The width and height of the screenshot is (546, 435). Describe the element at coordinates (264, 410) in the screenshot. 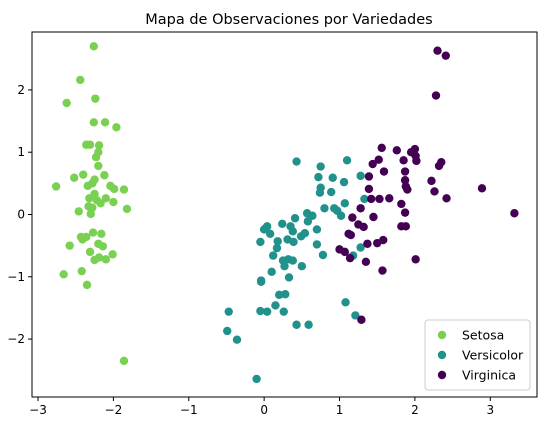

I see `x-tick-label: 0` at that location.